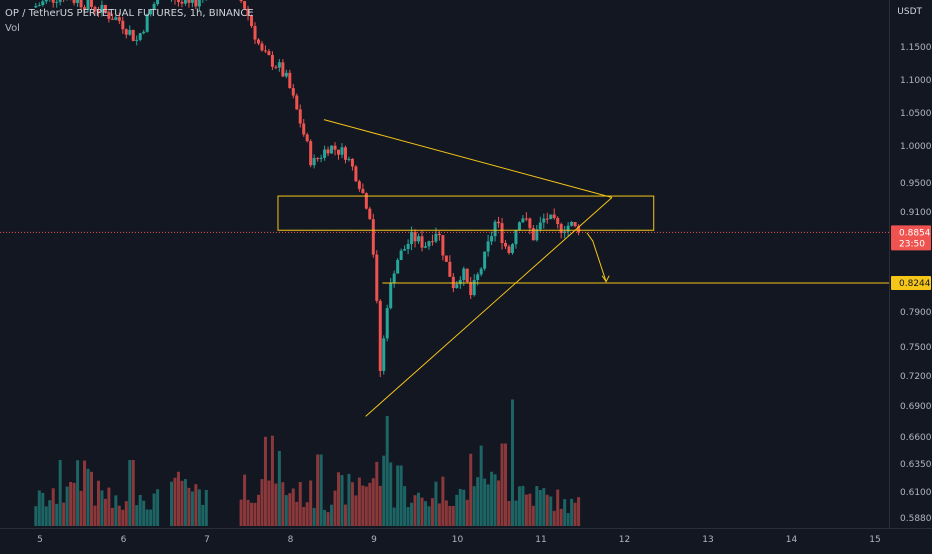  What do you see at coordinates (207, 540) in the screenshot?
I see `time-tick-label: 7` at bounding box center [207, 540].